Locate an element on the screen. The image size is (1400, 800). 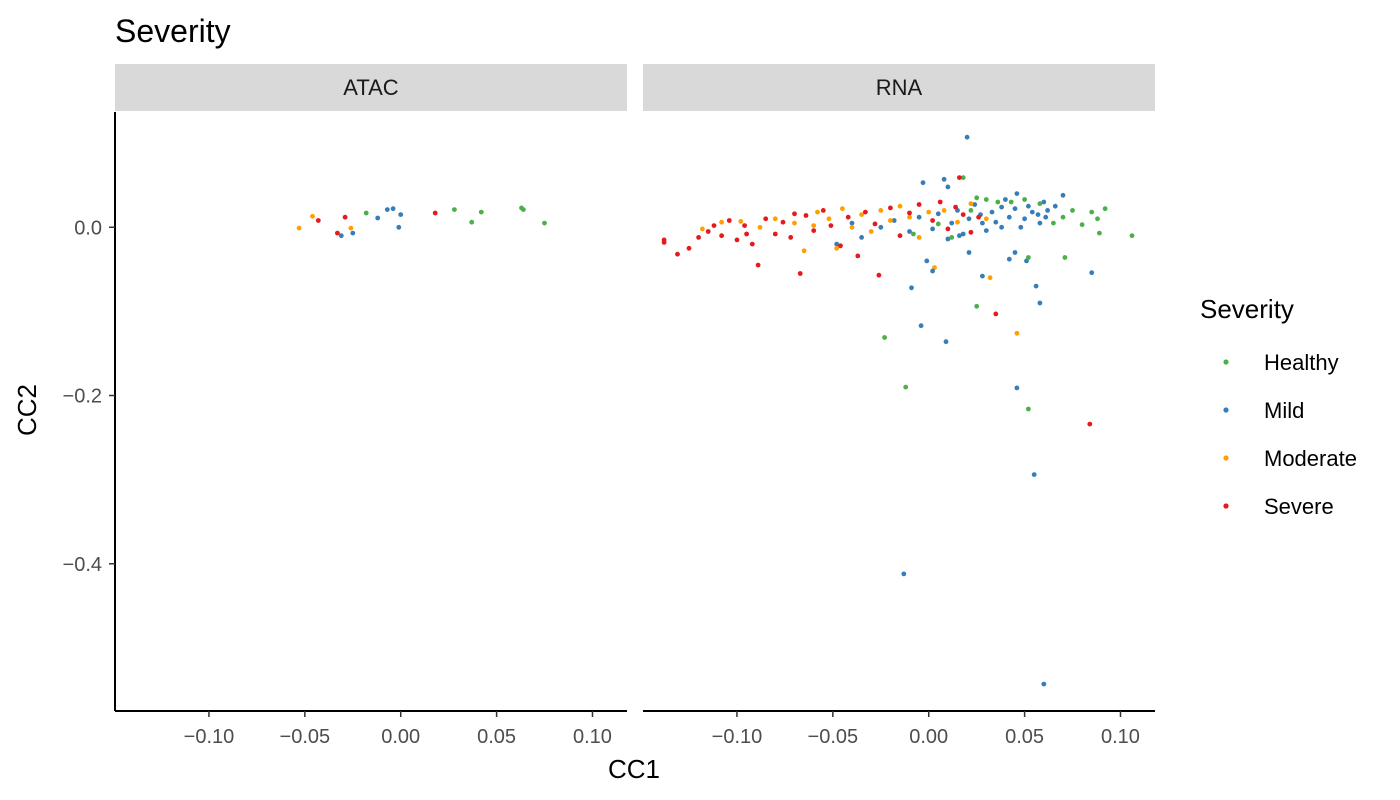
legend-key-severe is located at coordinates (1226, 506).